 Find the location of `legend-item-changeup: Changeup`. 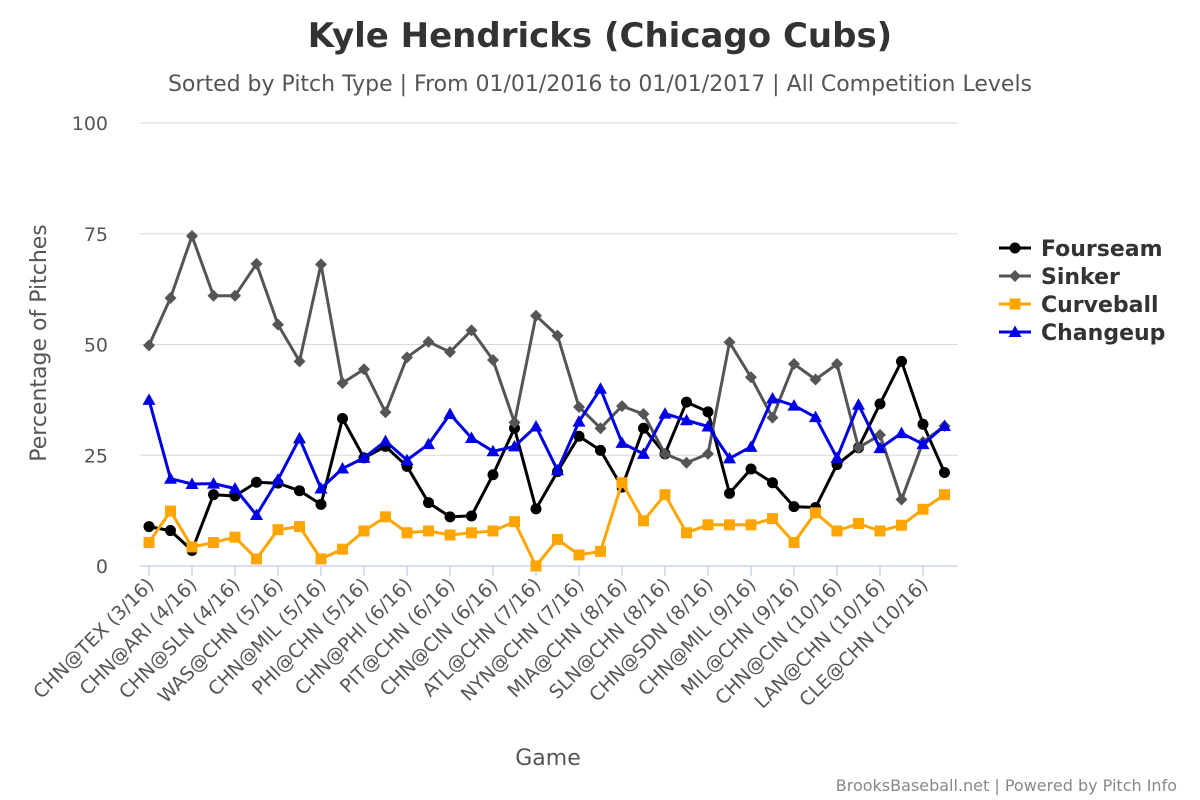

legend-item-changeup: Changeup is located at coordinates (1082, 333).